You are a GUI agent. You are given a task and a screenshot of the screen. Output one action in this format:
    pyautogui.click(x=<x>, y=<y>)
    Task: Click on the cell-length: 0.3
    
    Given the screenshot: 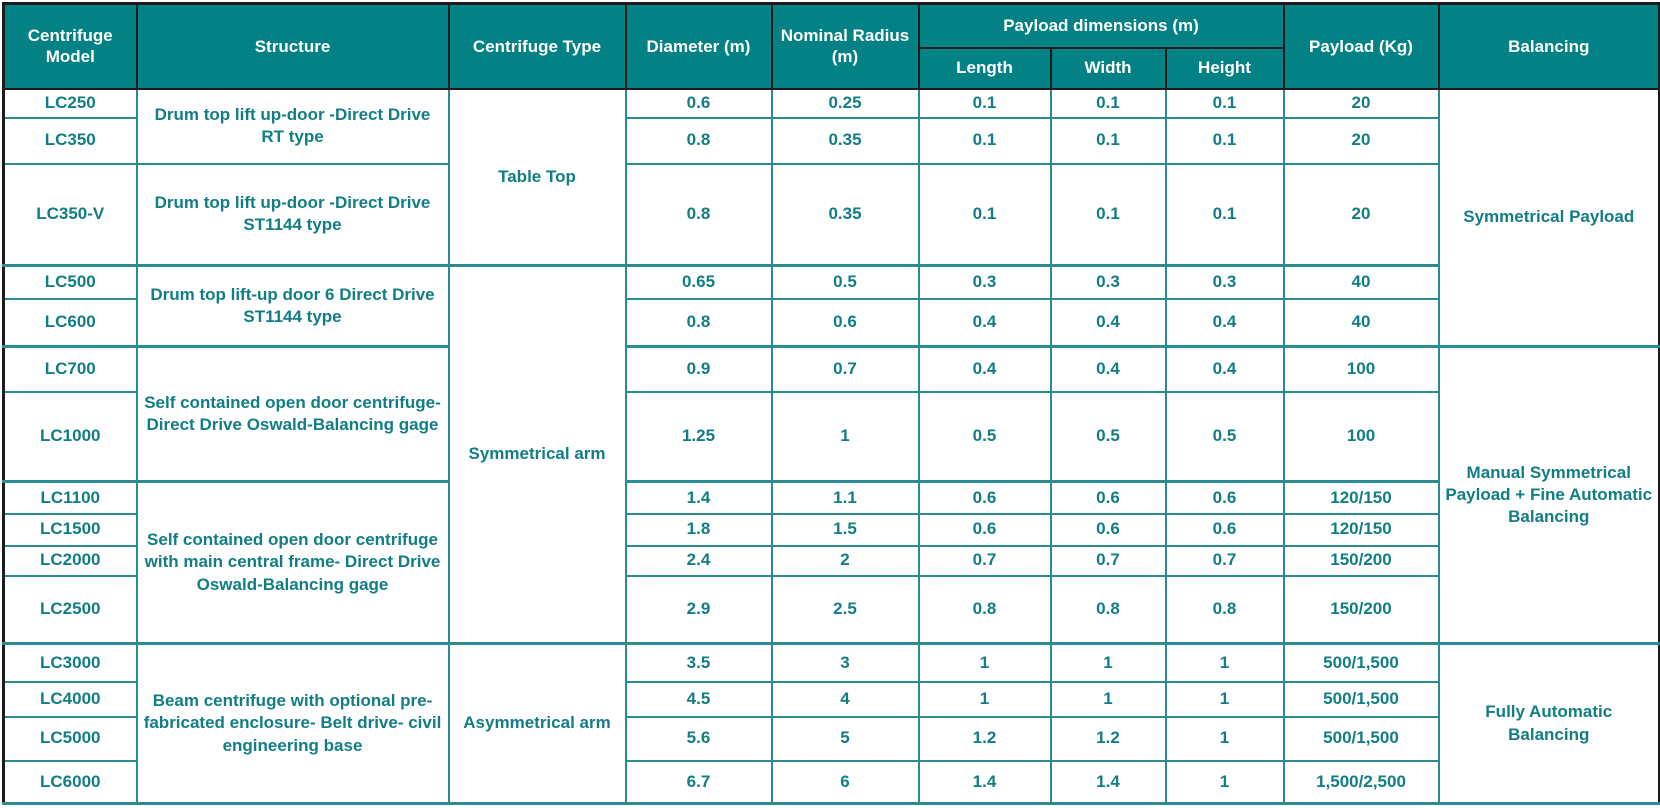 What is the action you would take?
    pyautogui.click(x=984, y=282)
    